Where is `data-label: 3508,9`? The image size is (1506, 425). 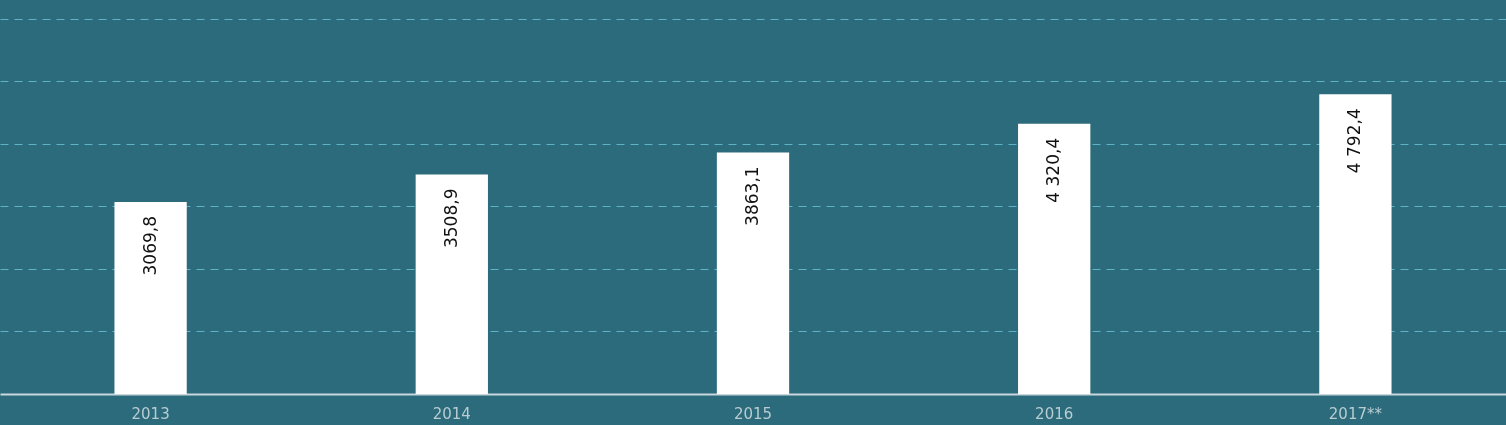
data-label: 3508,9 is located at coordinates (450, 218).